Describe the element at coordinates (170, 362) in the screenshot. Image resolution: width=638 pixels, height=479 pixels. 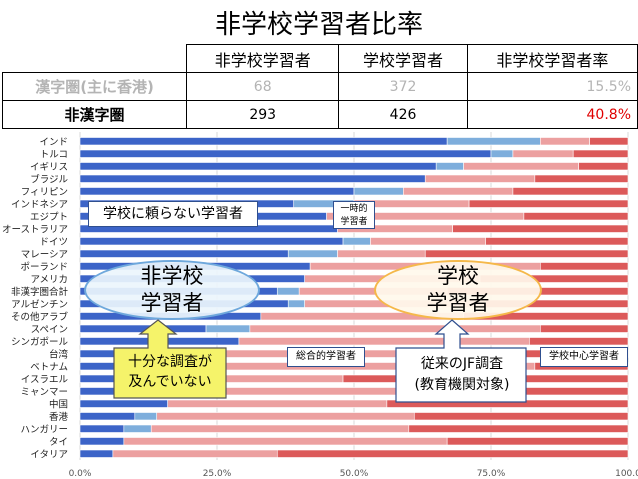
I see `insufficient-line1: 十分な調査が` at that location.